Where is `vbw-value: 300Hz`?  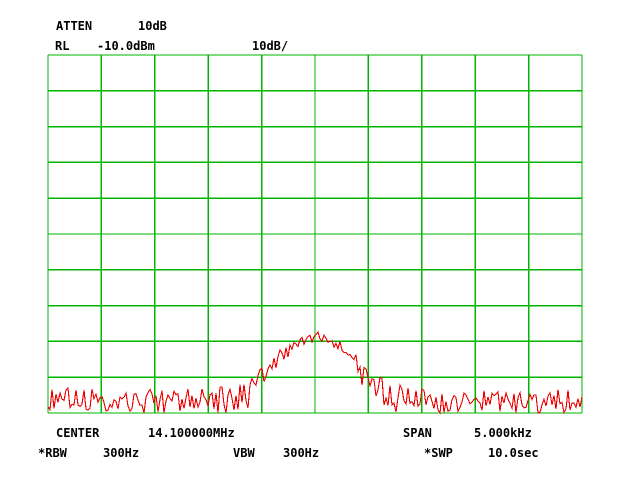 vbw-value: 300Hz is located at coordinates (301, 453).